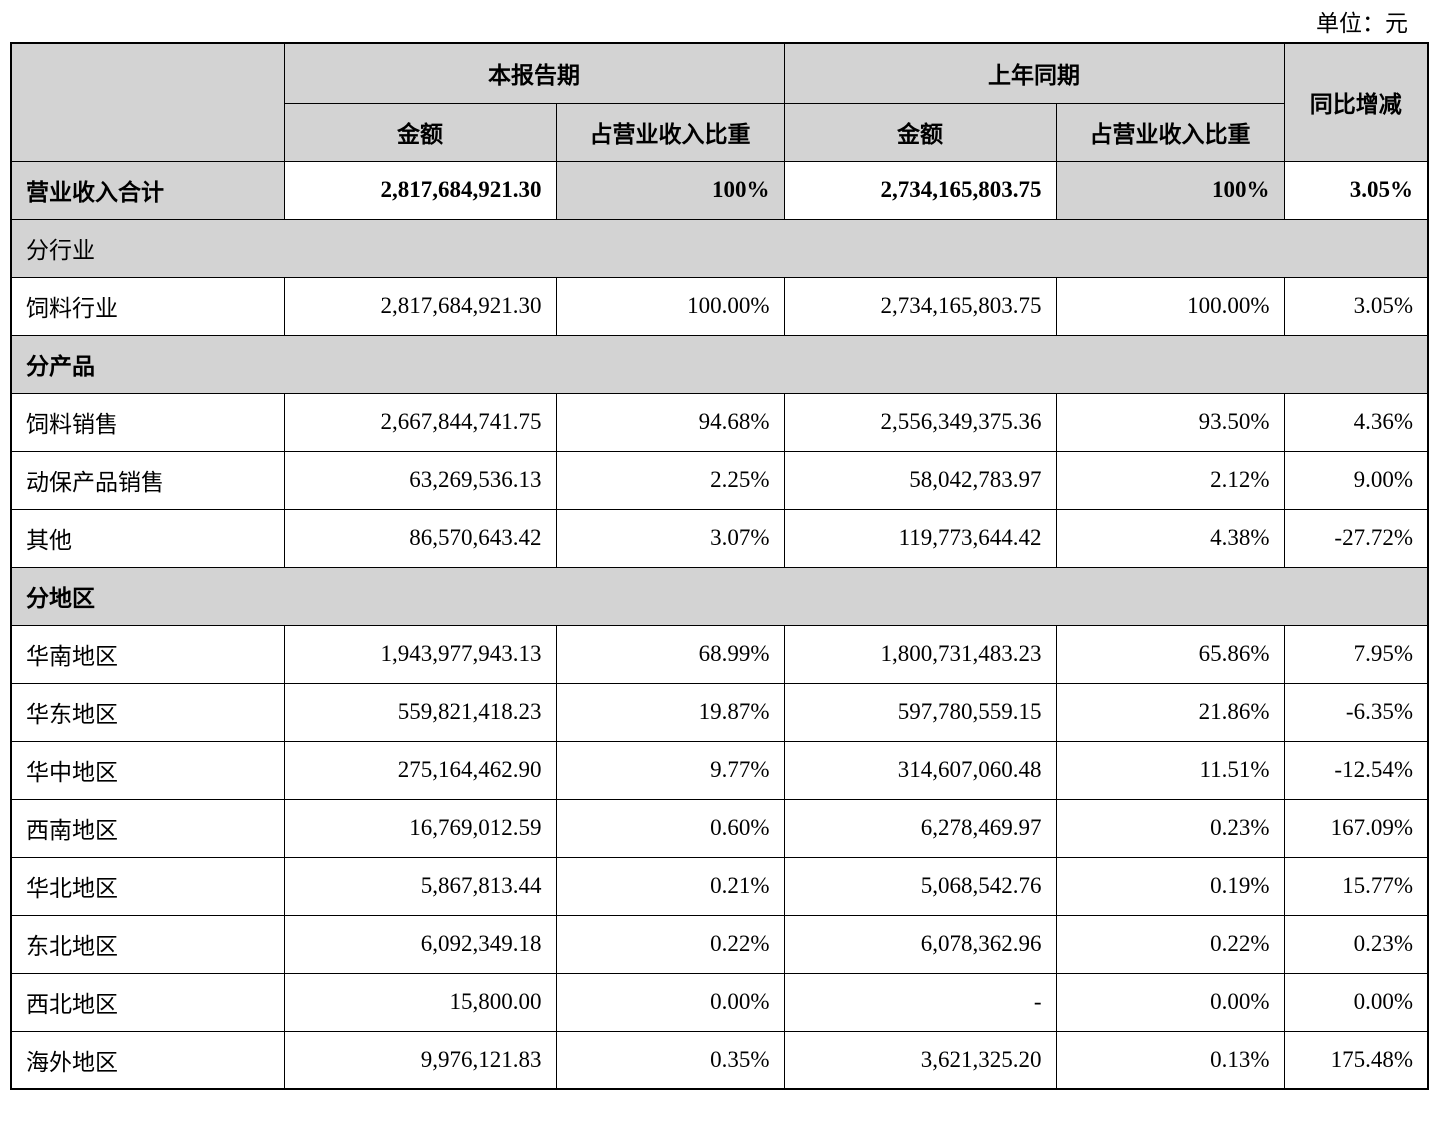  I want to click on cell-amount-current: 275,164,462.90, so click(420, 770).